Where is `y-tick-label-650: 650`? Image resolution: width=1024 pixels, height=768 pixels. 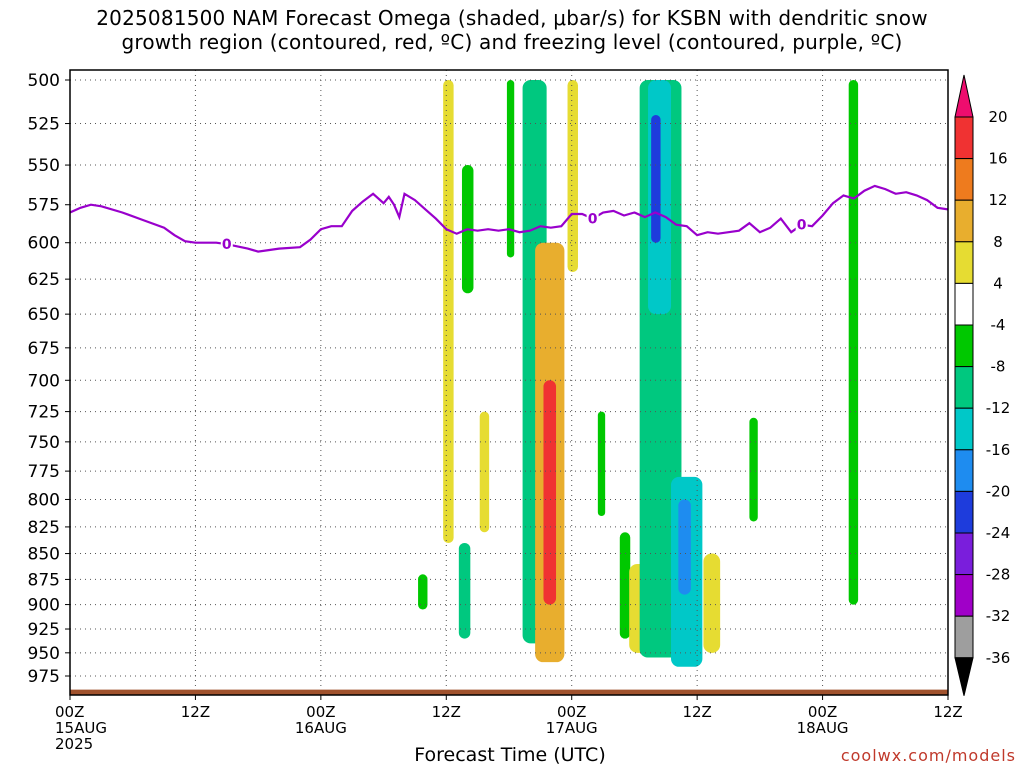 y-tick-label-650: 650 is located at coordinates (44, 315).